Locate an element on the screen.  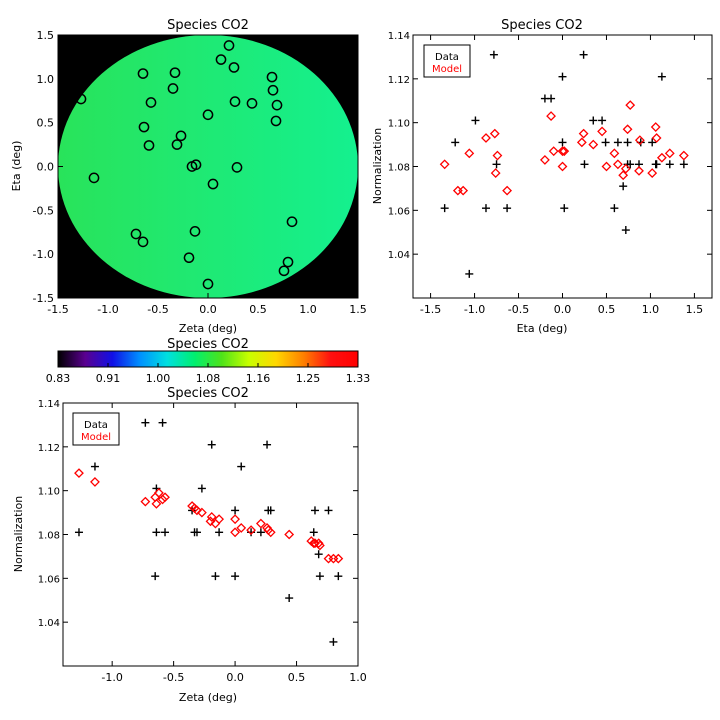
eta-legend-data: Data is located at coordinates (447, 57).